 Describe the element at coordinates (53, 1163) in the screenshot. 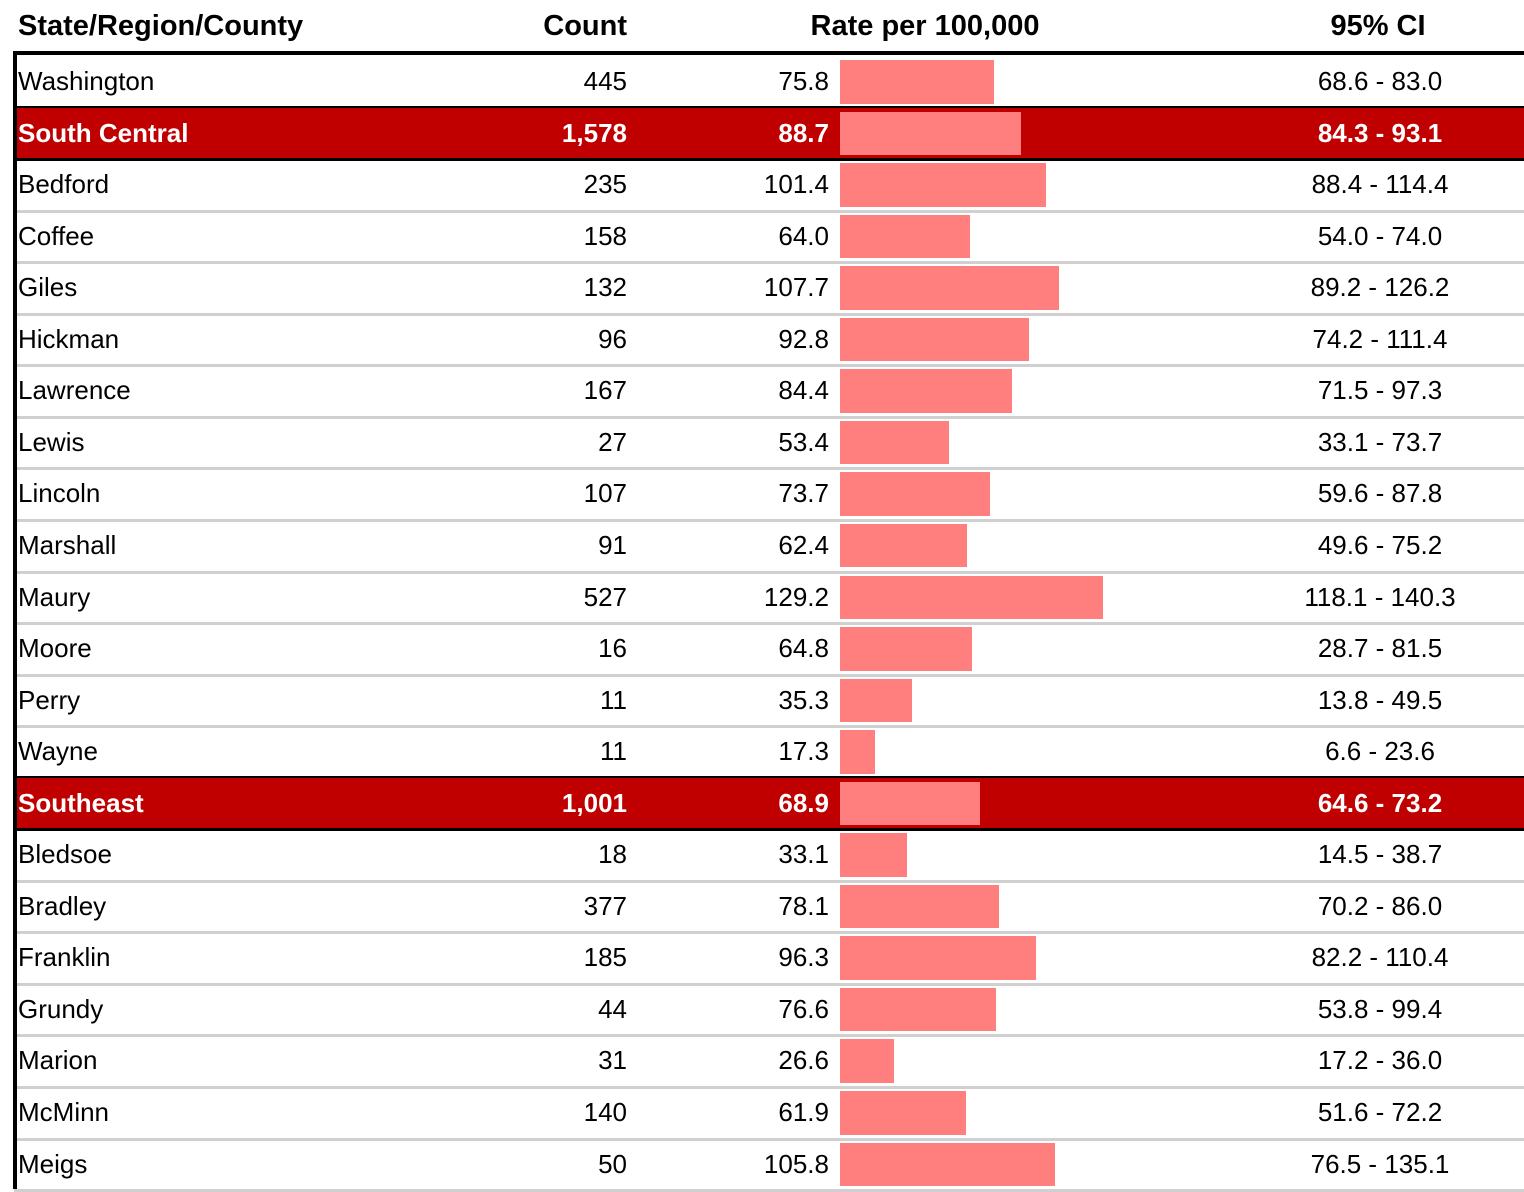

I see `row-name: Meigs` at that location.